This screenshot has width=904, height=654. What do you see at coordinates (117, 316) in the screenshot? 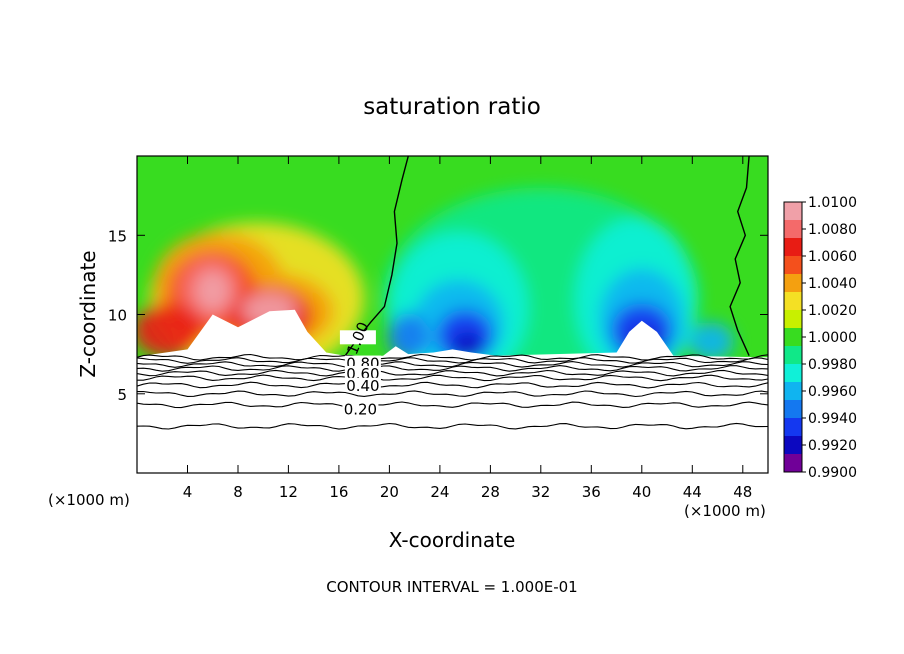
I see `y-tick-label: 10` at bounding box center [117, 316].